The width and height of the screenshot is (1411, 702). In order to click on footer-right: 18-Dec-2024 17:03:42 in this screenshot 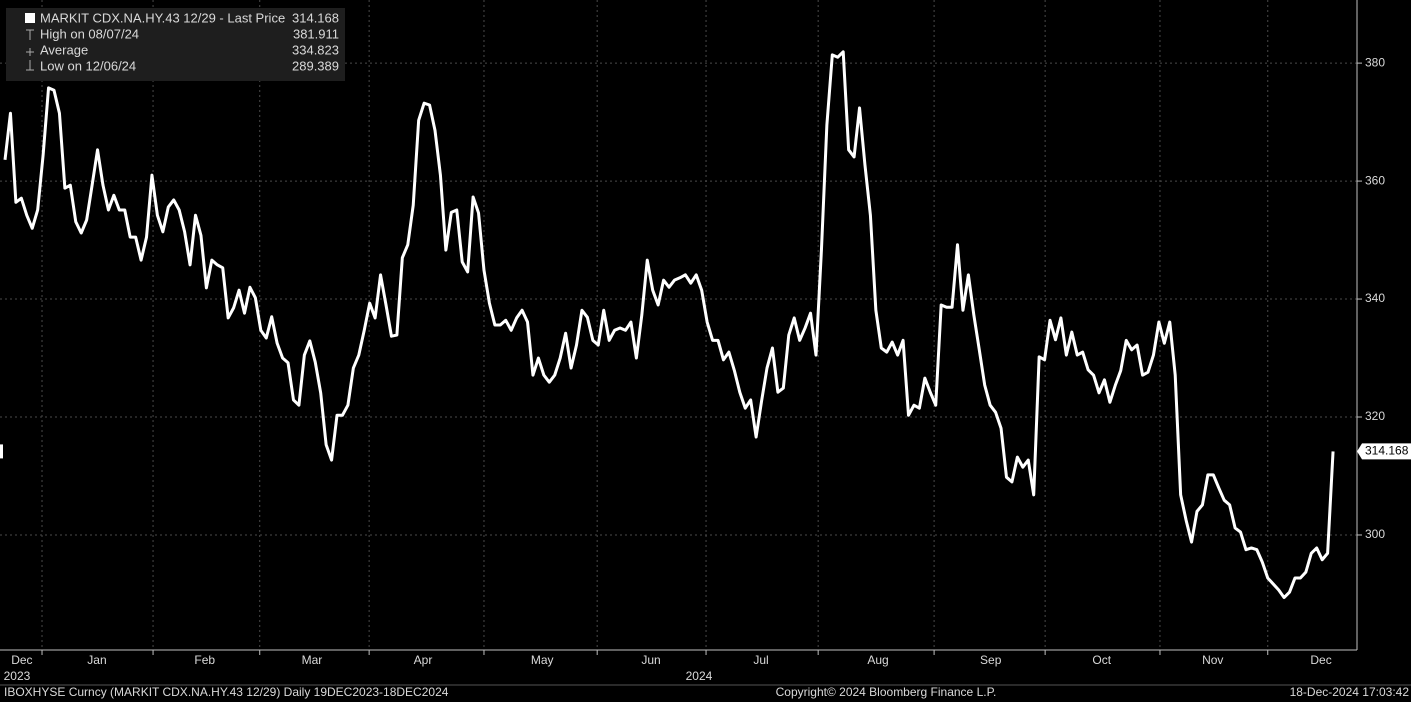, I will do `click(1350, 692)`.